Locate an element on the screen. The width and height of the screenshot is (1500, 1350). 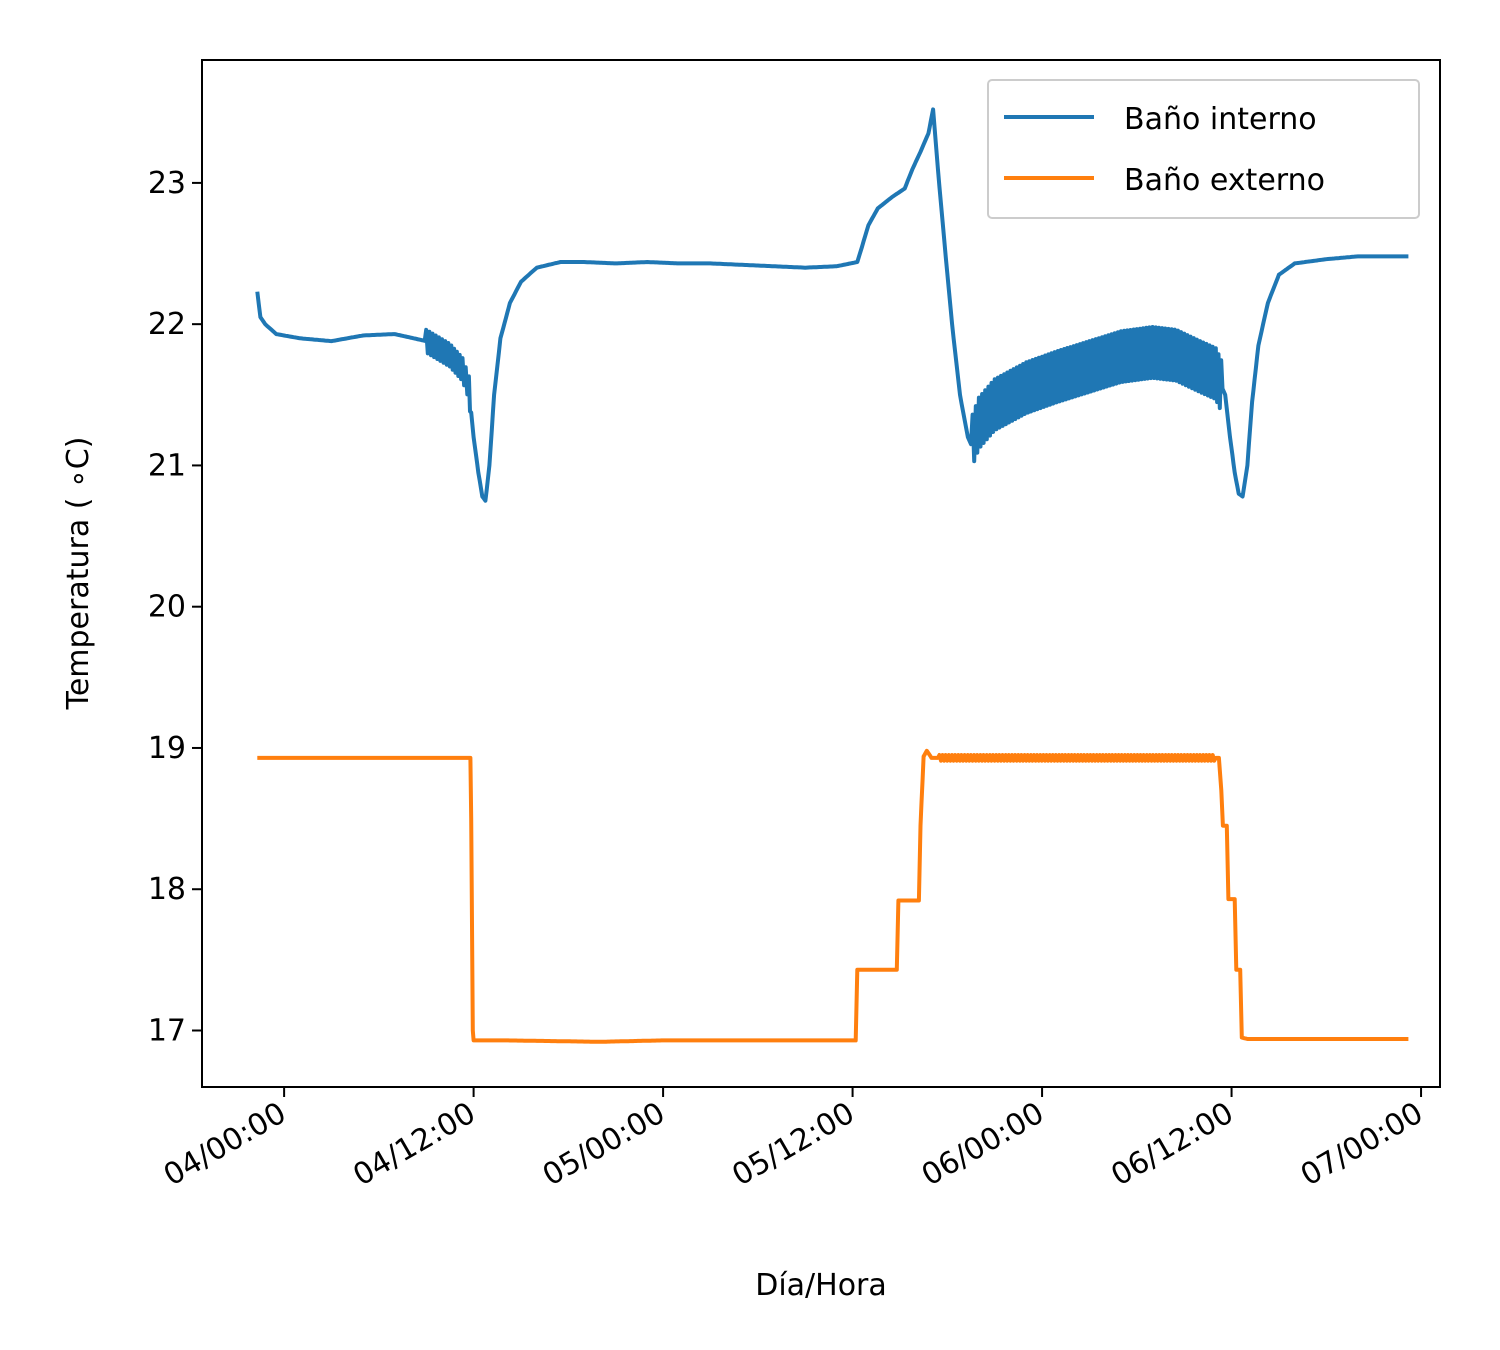
legend-label-bano-externo: Baño externo is located at coordinates (1224, 180).